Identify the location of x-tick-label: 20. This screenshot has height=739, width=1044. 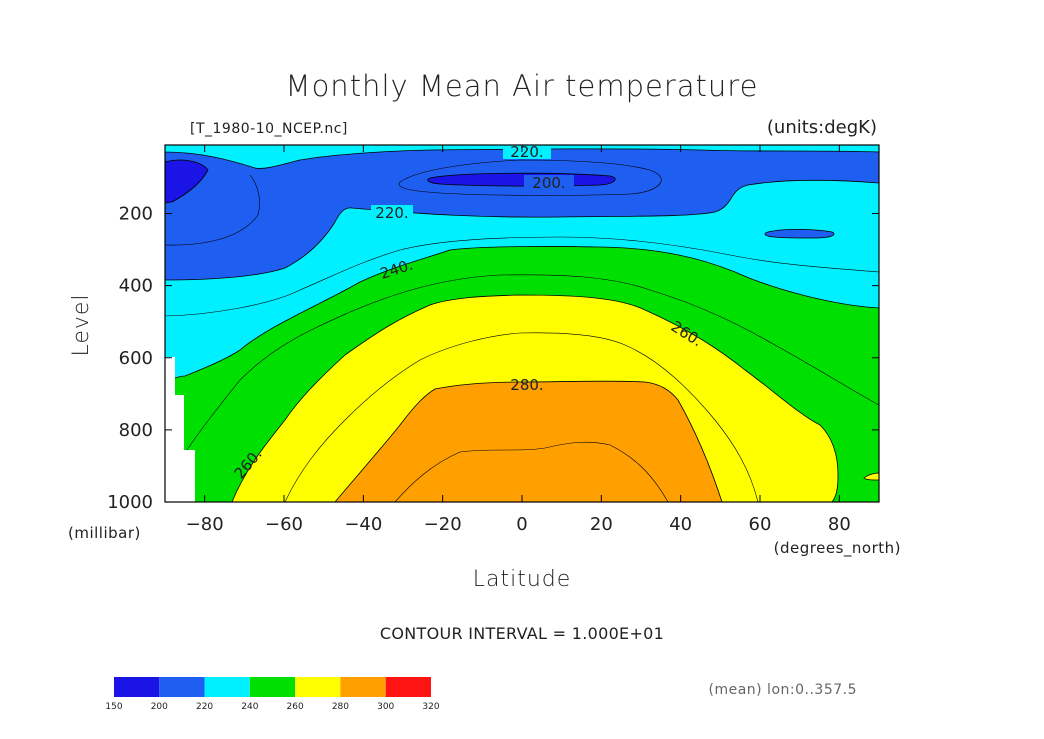
(601, 524).